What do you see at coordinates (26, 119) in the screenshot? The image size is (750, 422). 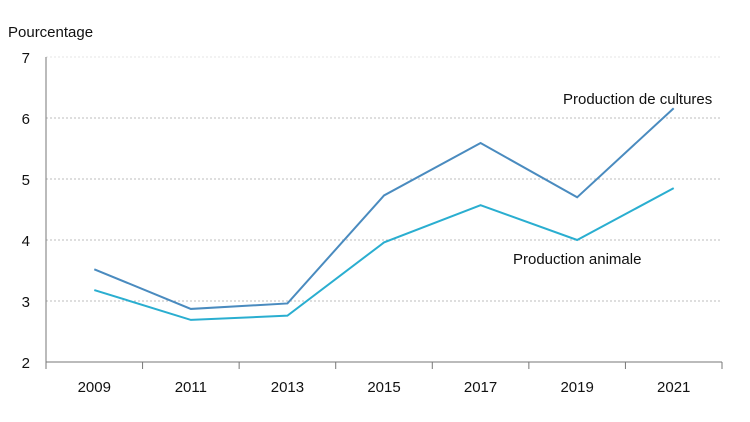 I see `y-tick-label: 6` at bounding box center [26, 119].